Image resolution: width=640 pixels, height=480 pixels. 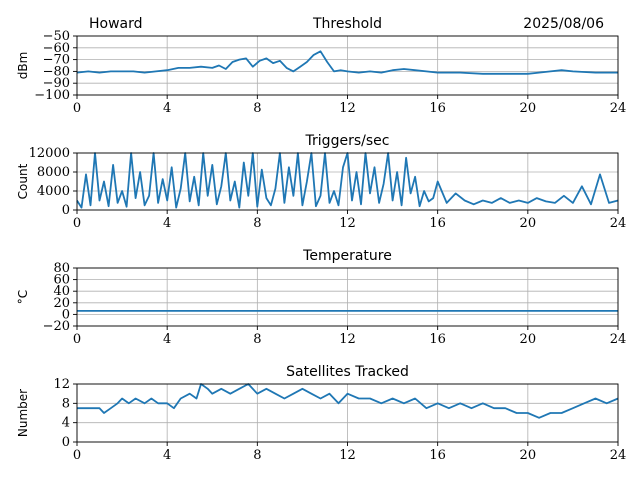 I want to click on chart-title: Threshold, so click(x=347, y=24).